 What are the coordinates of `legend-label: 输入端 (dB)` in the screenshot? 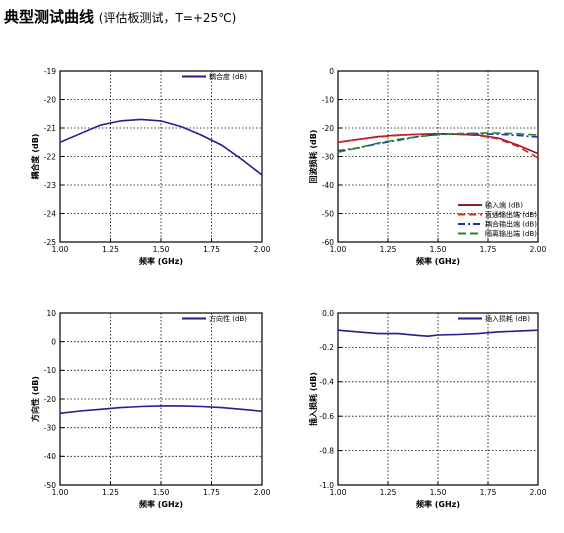 It's located at (504, 205).